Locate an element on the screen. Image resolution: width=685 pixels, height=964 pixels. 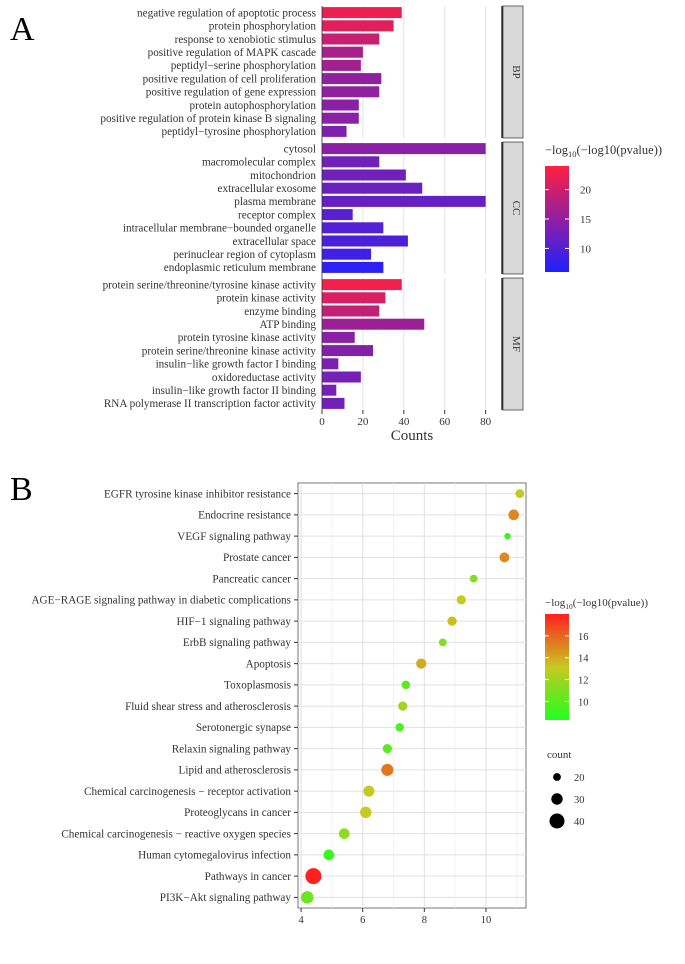
category-label: plasma membrane is located at coordinates (275, 202).